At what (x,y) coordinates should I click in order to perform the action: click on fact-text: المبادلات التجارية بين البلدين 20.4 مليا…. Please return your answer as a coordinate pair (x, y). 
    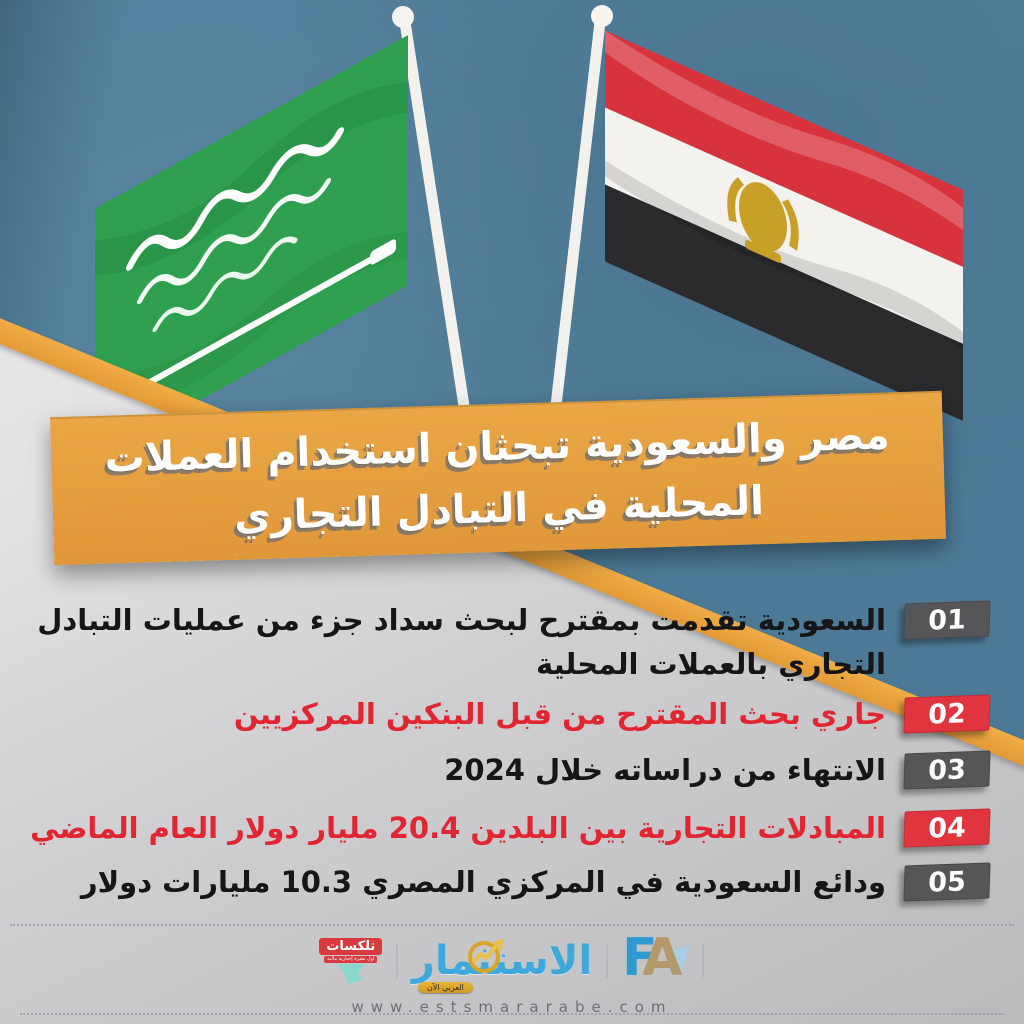
    Looking at the image, I should click on (458, 828).